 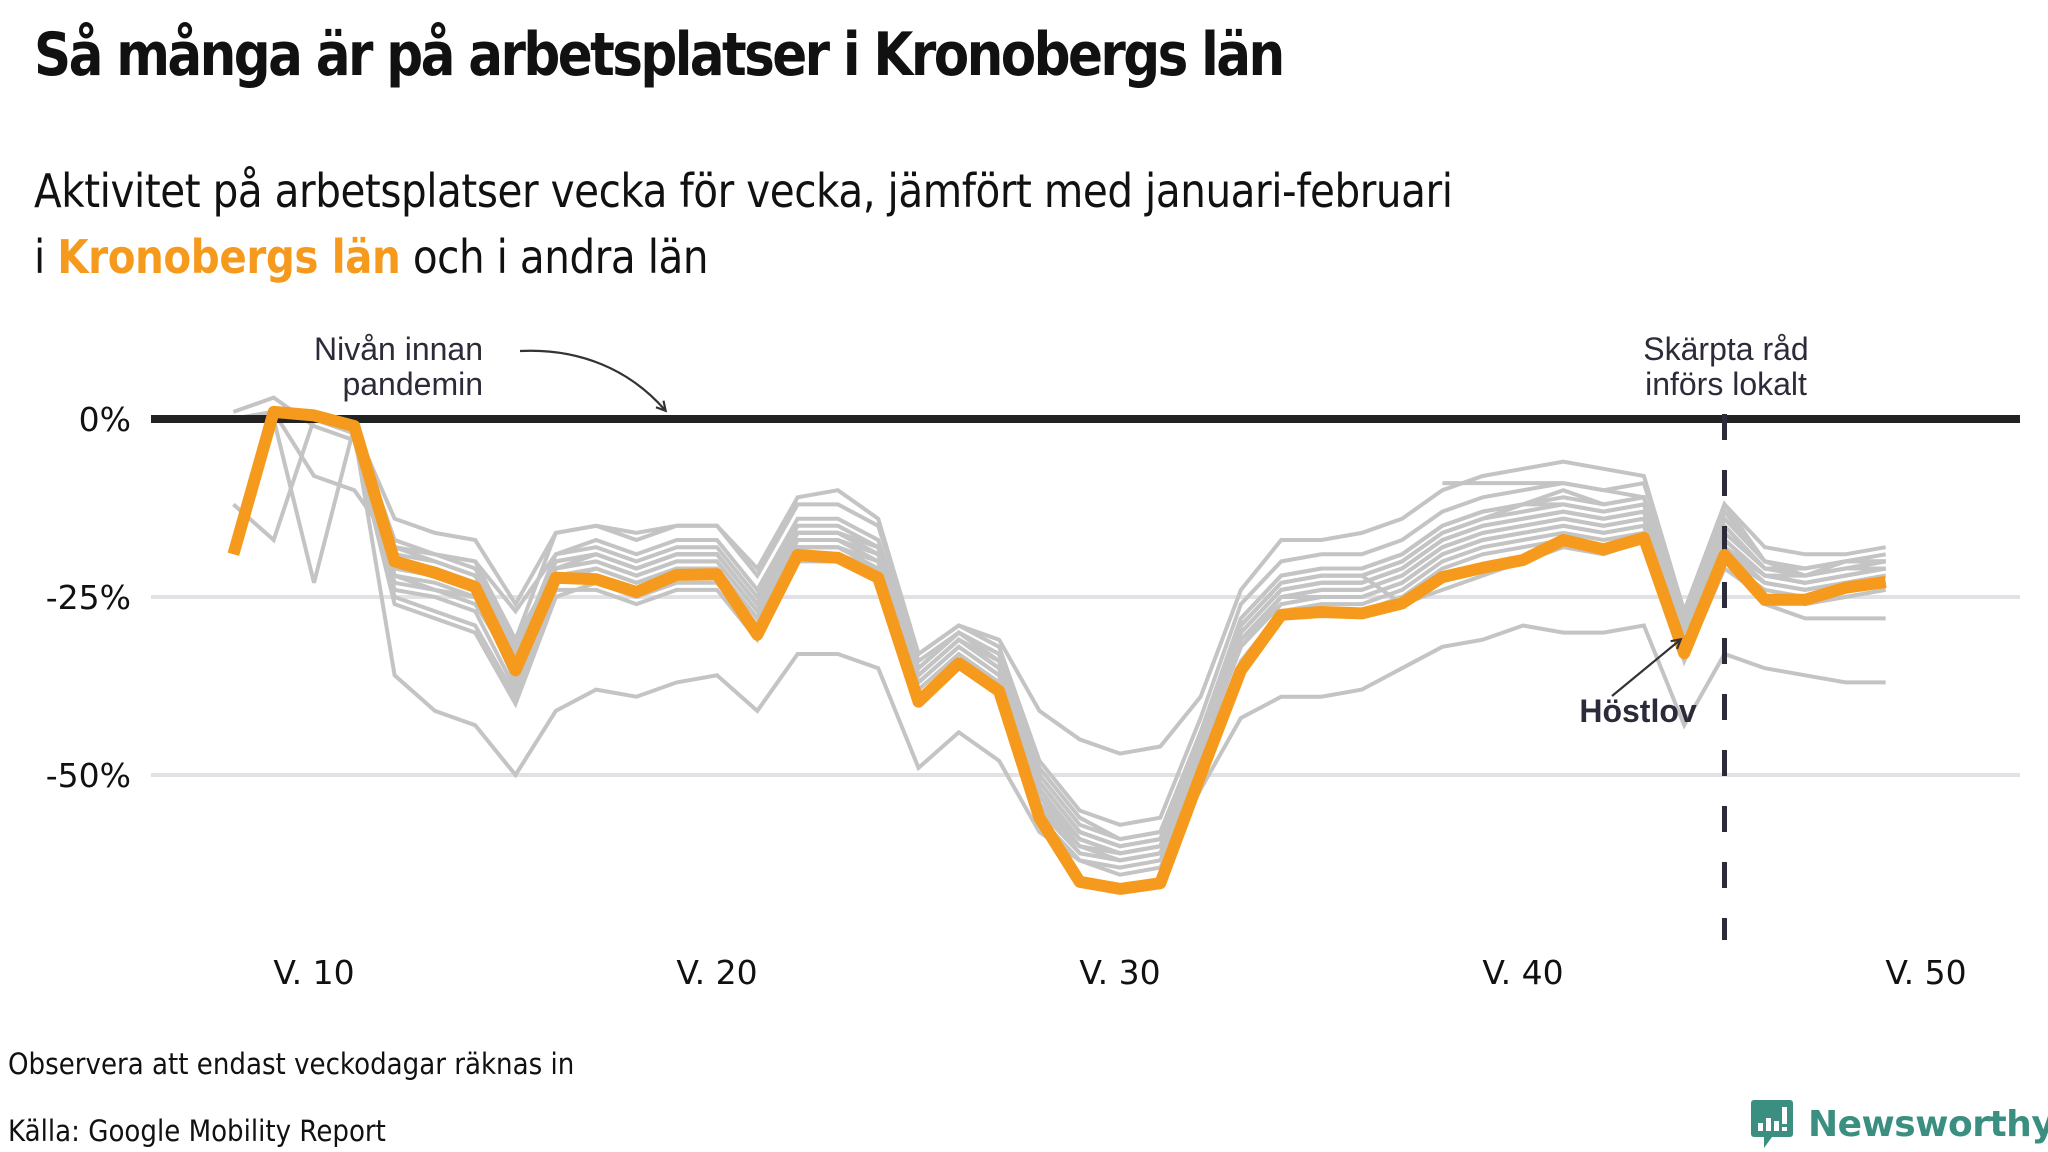 I want to click on annotation-hostlov-arrow, so click(x=1647, y=667).